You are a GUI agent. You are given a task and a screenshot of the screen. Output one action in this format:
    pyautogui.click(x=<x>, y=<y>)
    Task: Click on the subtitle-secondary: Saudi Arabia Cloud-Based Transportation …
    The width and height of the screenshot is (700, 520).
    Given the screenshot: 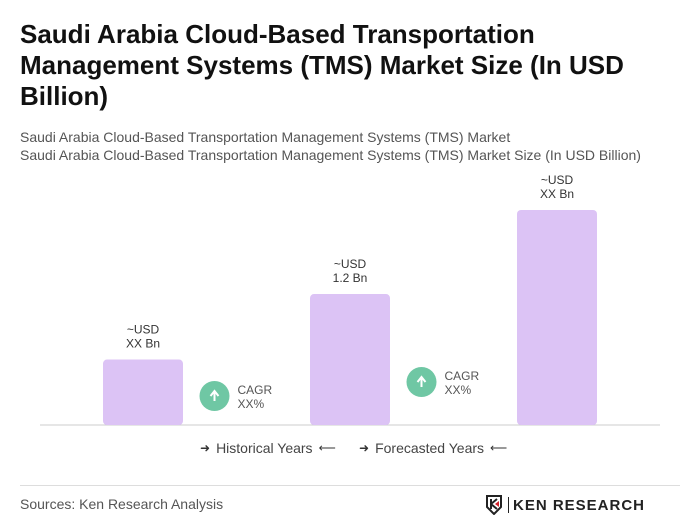 What is the action you would take?
    pyautogui.click(x=330, y=155)
    